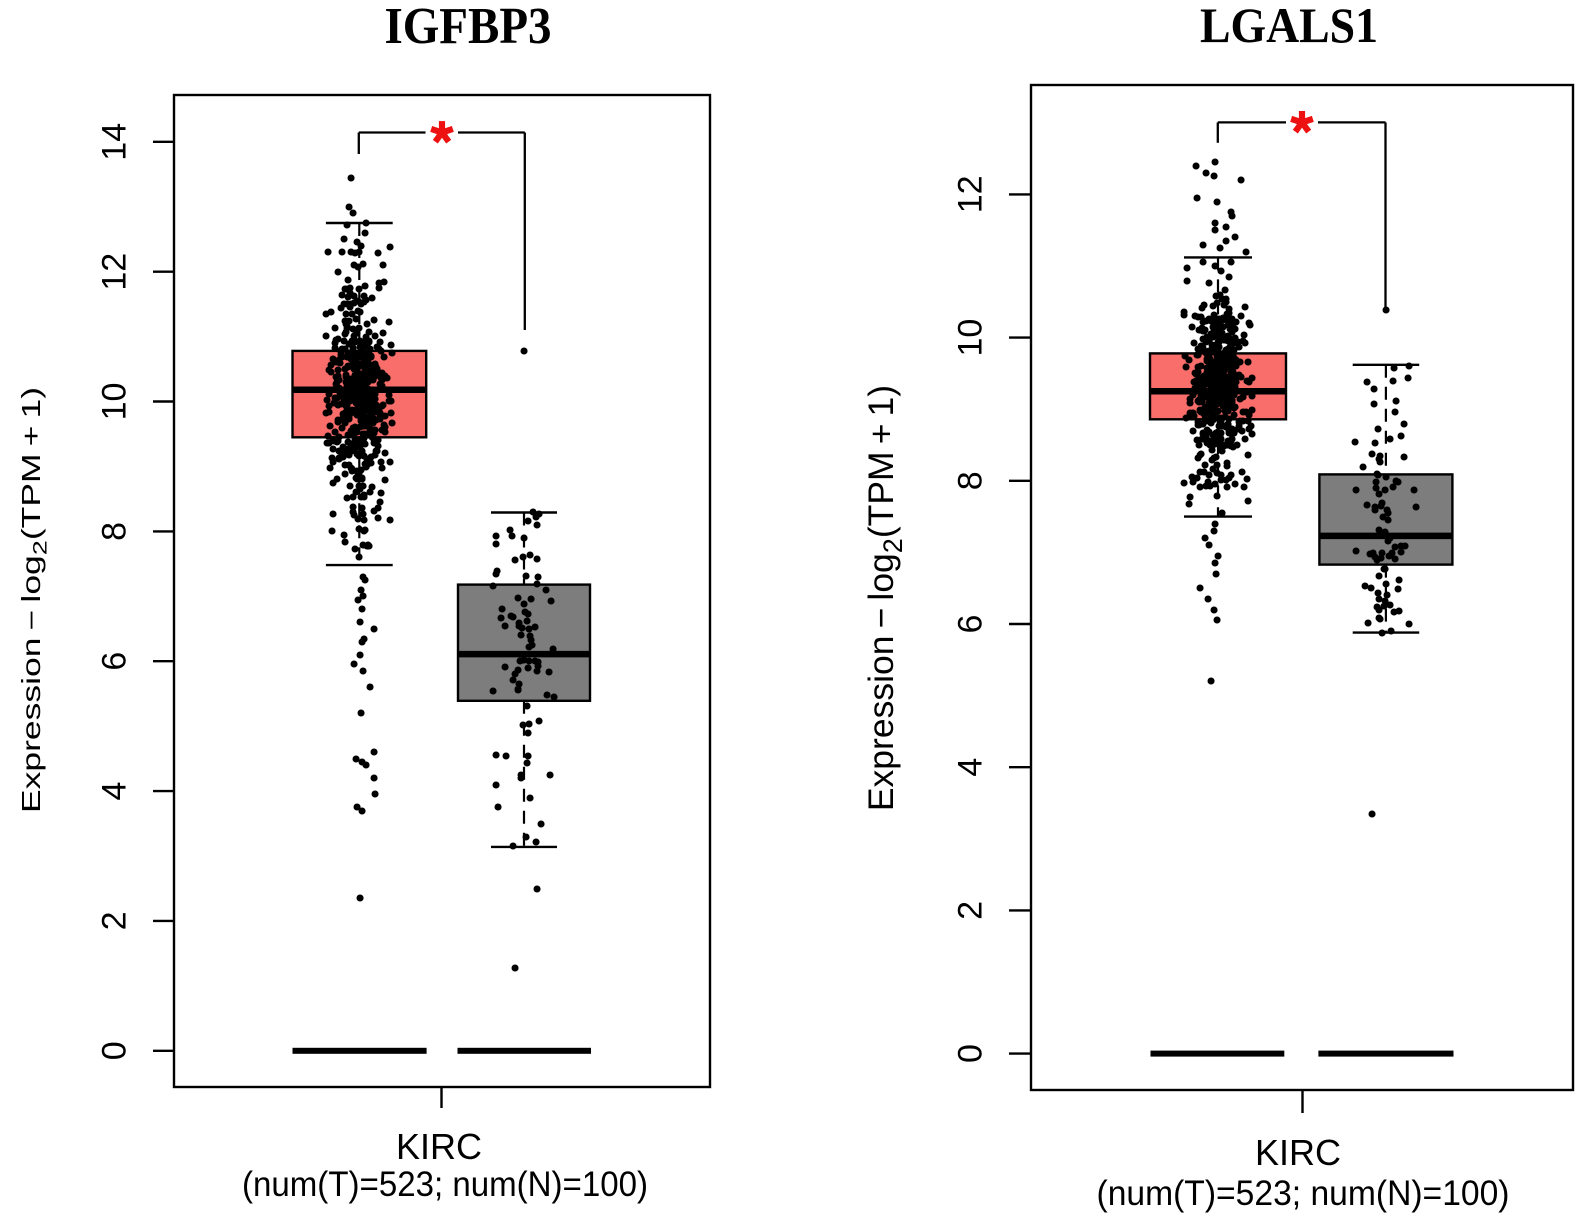  I want to click on svg-text: IGFBP3, so click(468, 27).